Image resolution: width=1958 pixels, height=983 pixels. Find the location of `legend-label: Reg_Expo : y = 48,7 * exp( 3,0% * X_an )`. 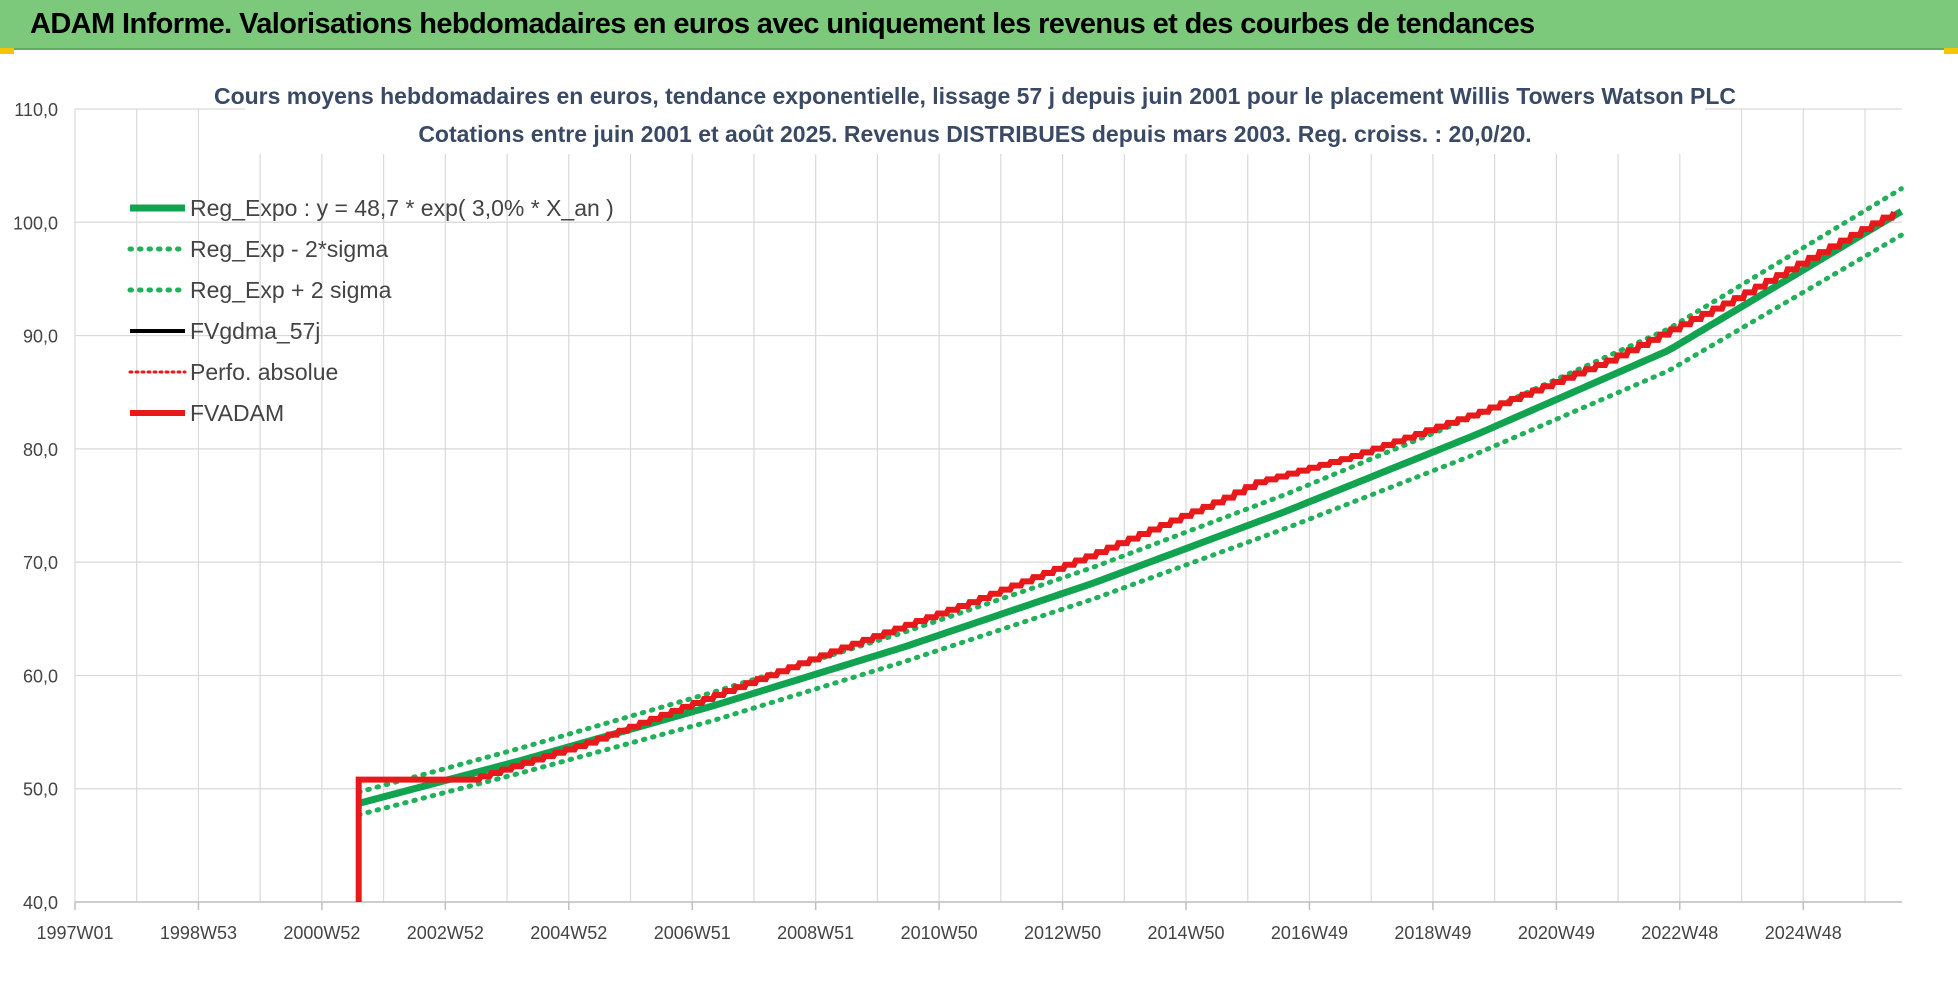

legend-label: Reg_Expo : y = 48,7 * exp( 3,0% * X_an ) is located at coordinates (402, 208).